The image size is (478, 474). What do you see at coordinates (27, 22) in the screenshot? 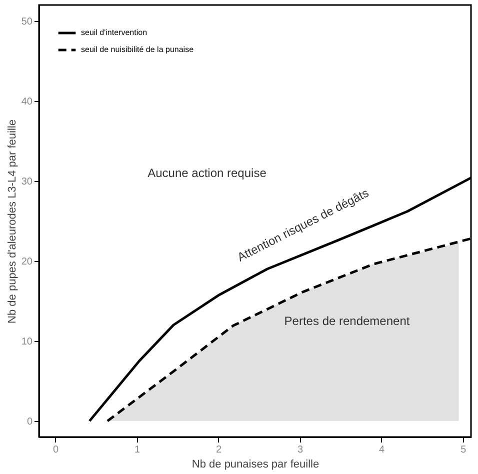
I see `y-tick-label: 50` at bounding box center [27, 22].